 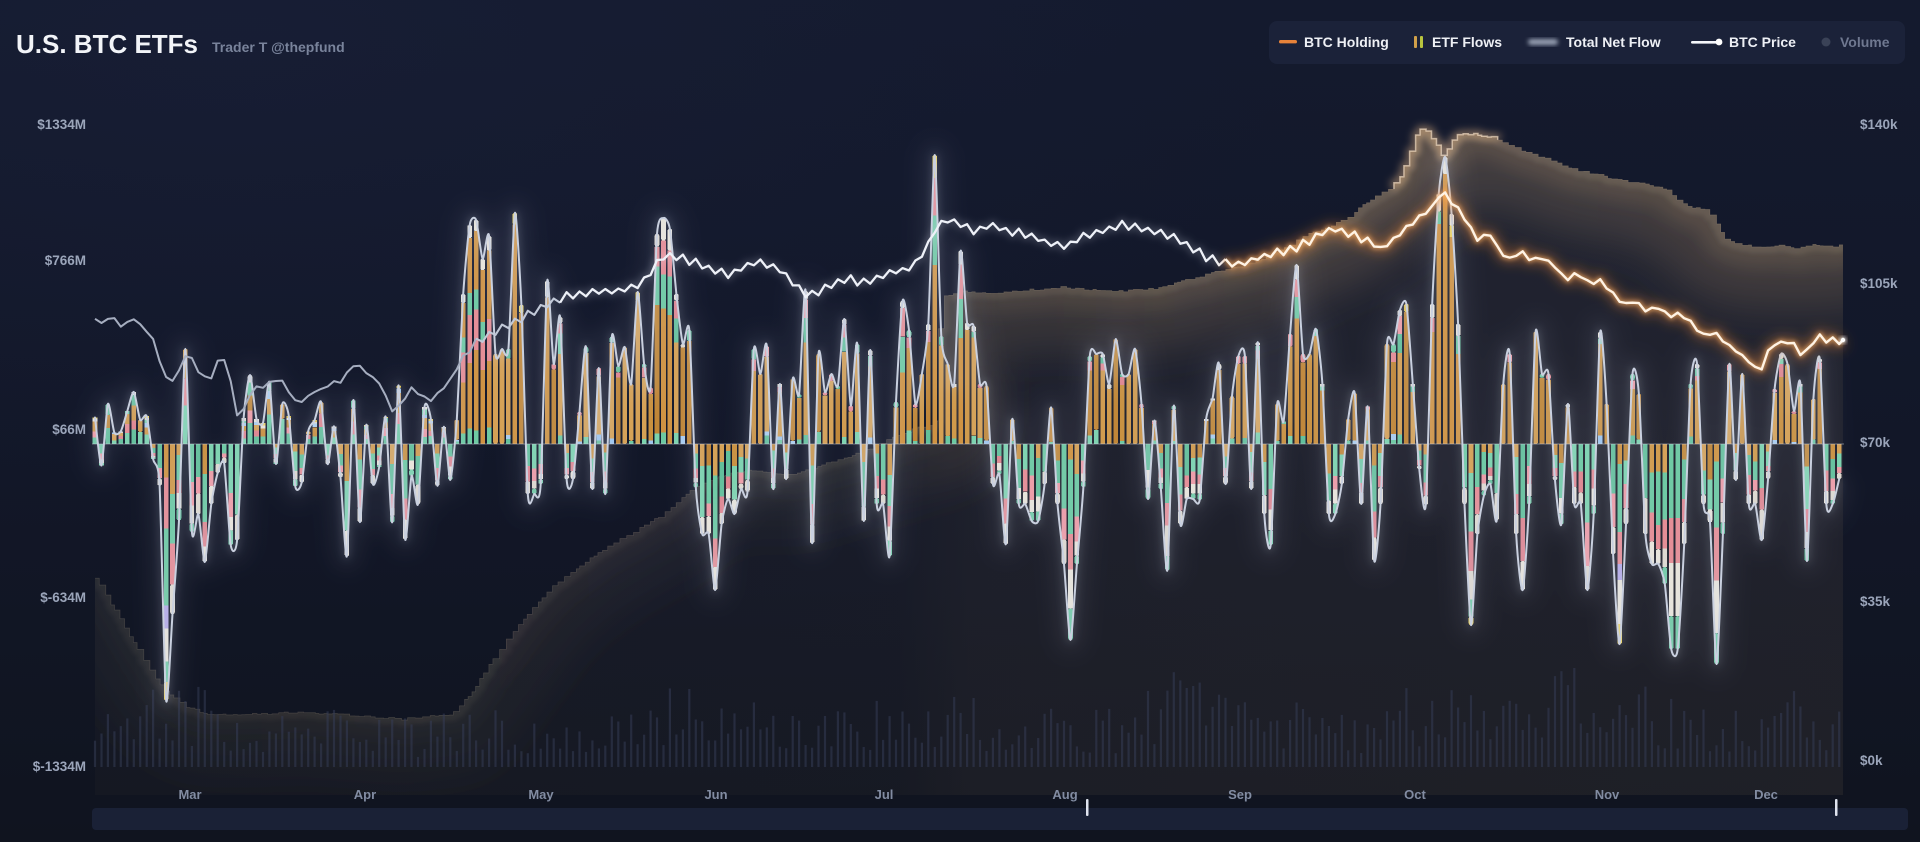 I want to click on svg-text: $70k, so click(x=1875, y=442).